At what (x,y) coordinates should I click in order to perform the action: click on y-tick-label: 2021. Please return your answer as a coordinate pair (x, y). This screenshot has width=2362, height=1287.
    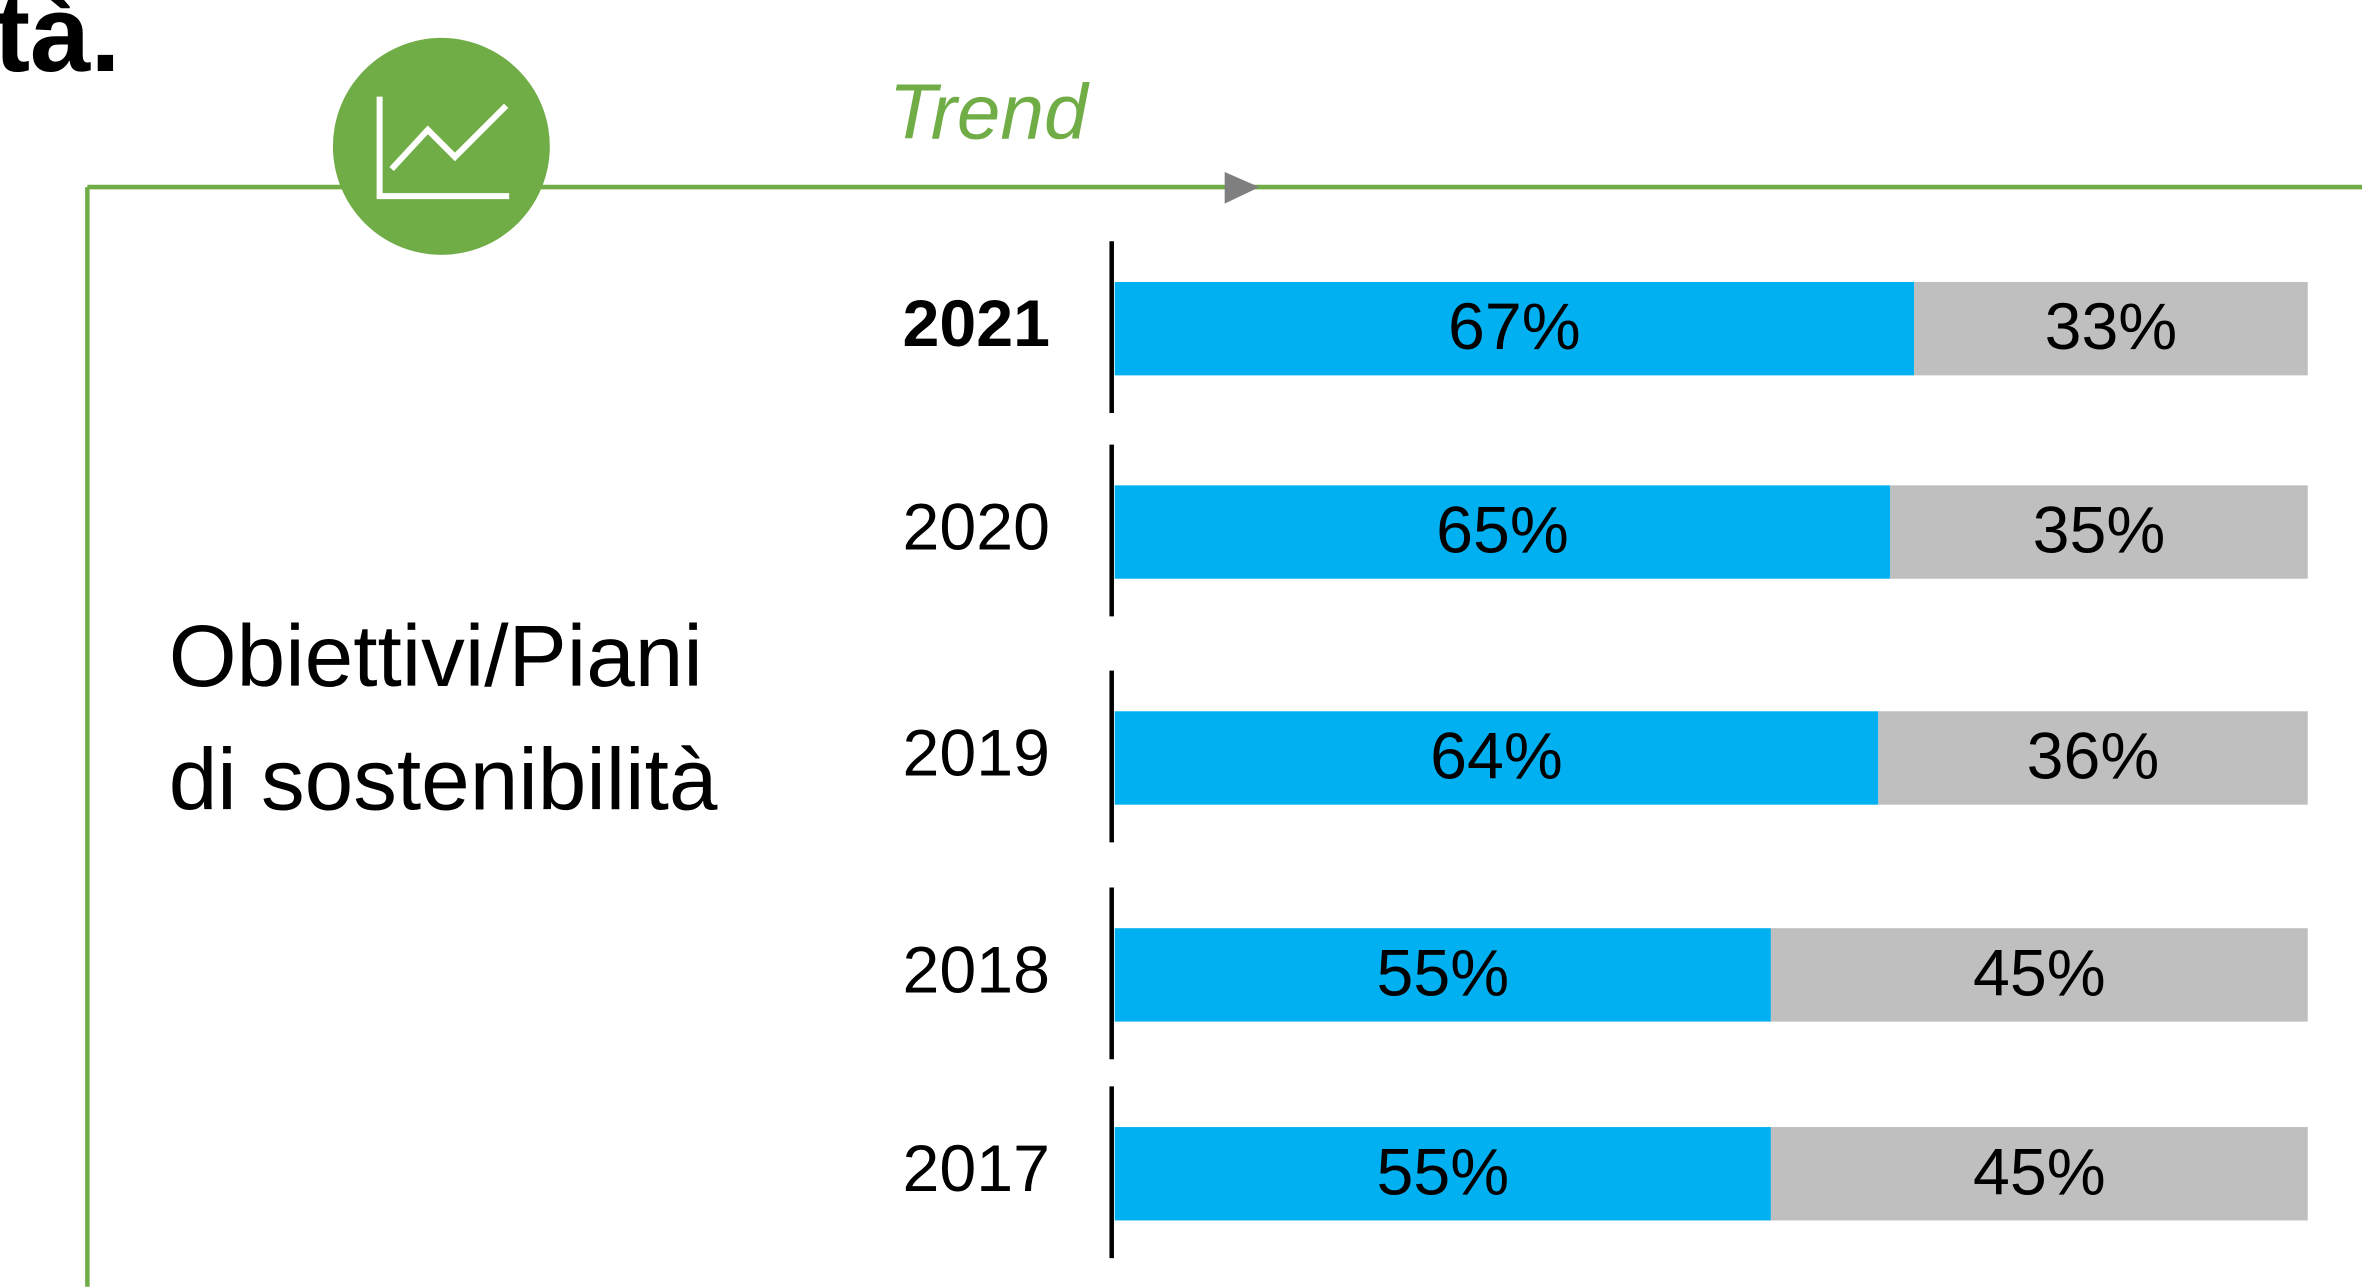
    Looking at the image, I should click on (976, 324).